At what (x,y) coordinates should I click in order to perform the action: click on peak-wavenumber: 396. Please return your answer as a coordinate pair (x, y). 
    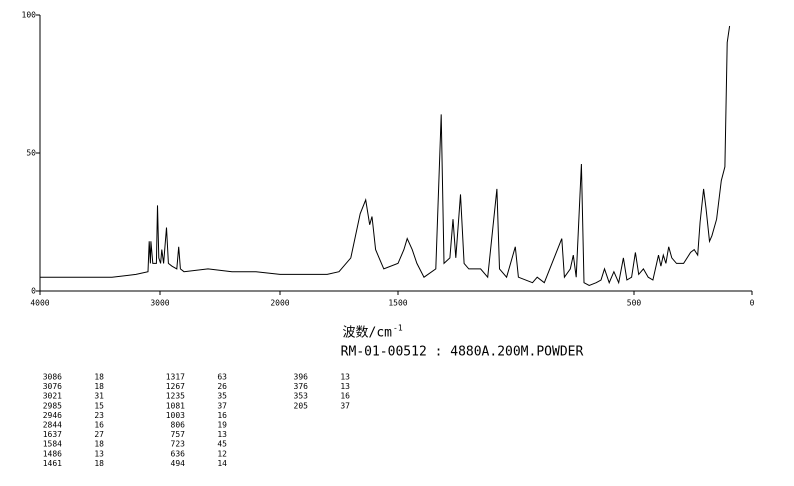
    Looking at the image, I should click on (301, 377).